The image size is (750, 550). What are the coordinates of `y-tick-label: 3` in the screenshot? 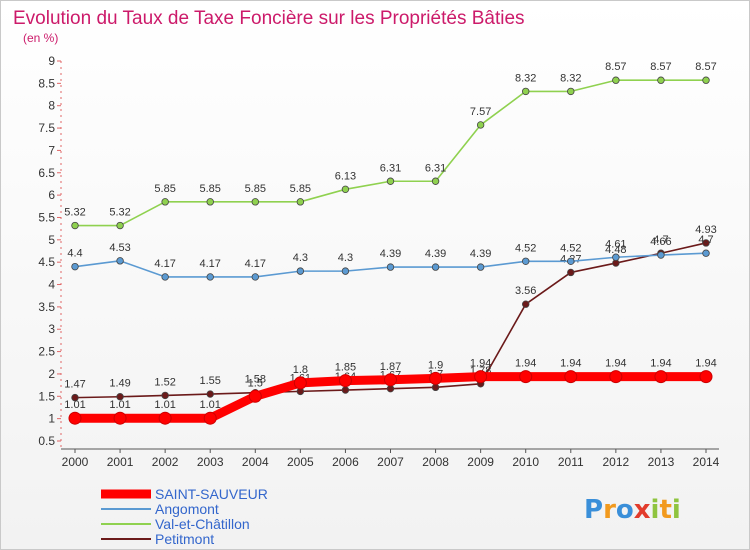 It's located at (51, 329).